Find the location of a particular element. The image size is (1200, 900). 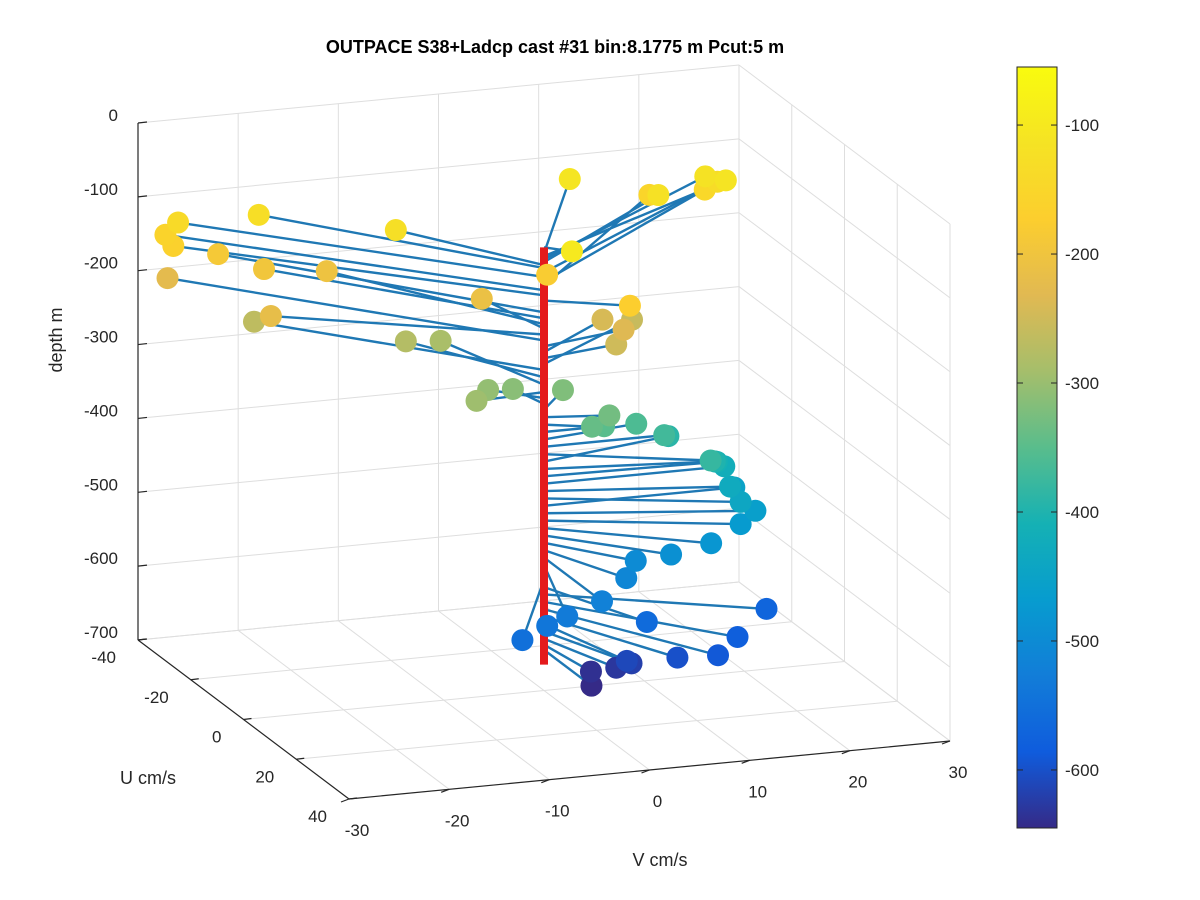

y-axis-label: U cm/s is located at coordinates (148, 778).